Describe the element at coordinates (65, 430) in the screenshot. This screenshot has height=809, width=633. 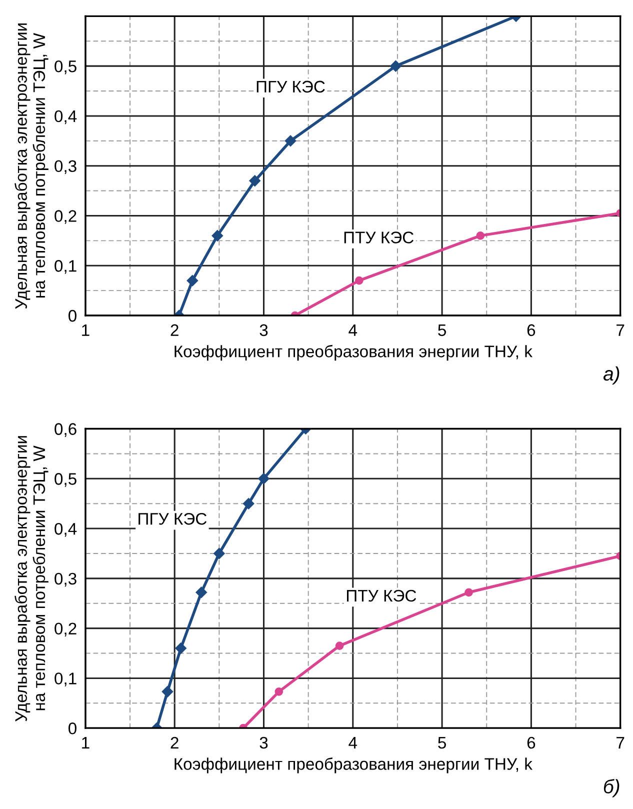
I see `y-tick-label: 0,6` at that location.